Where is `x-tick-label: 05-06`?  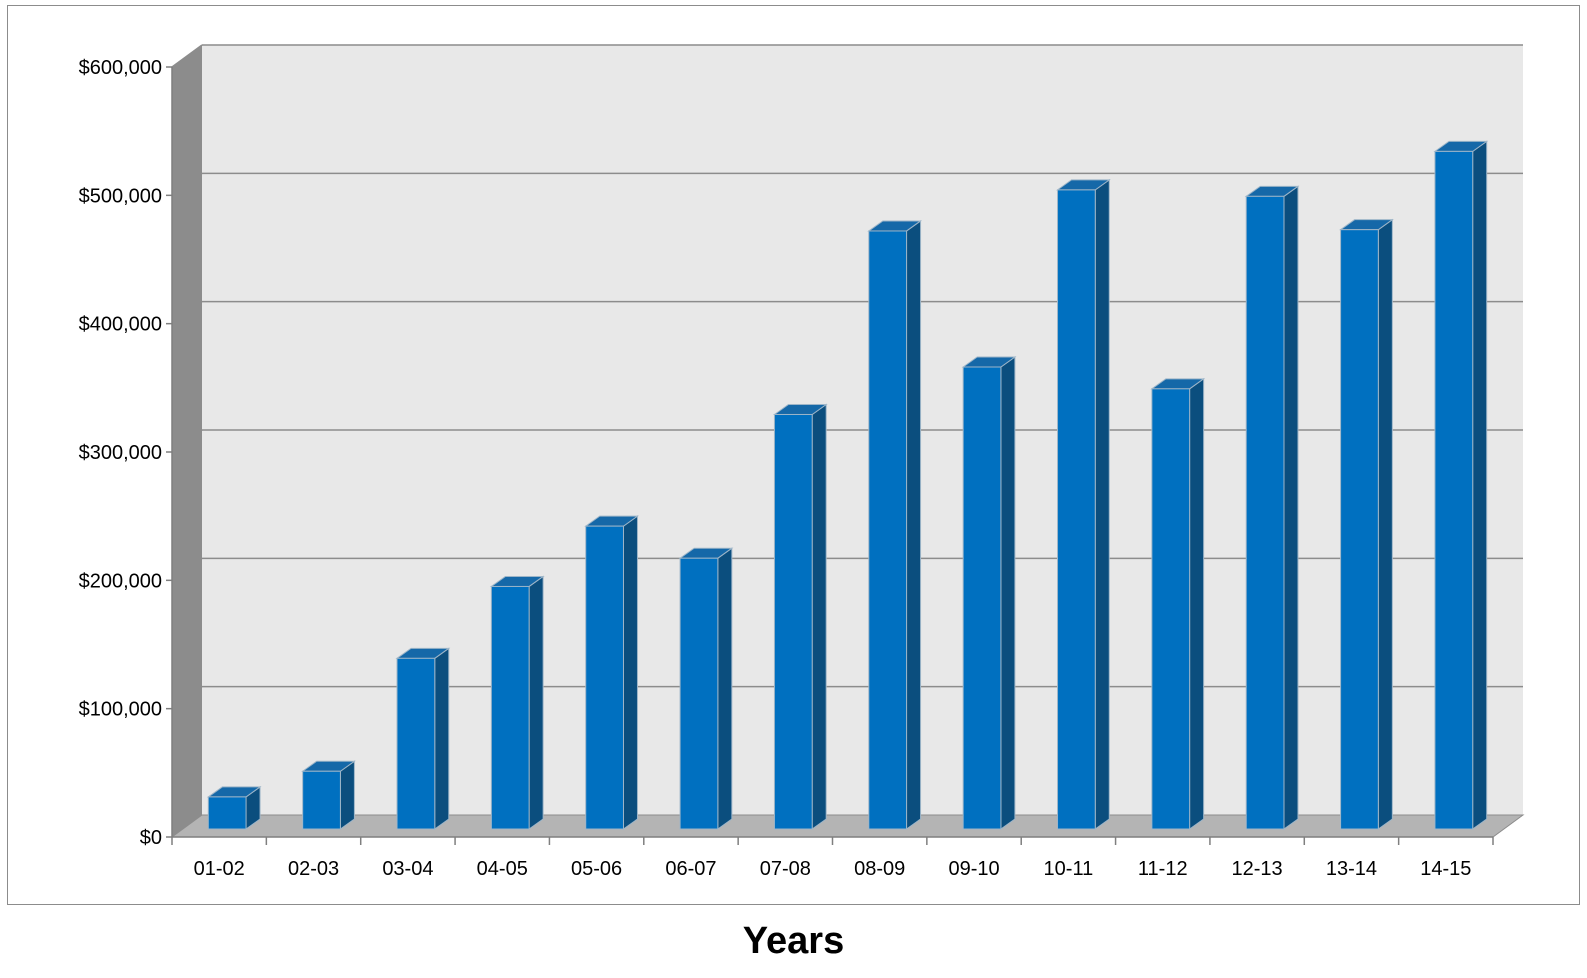
x-tick-label: 05-06 is located at coordinates (596, 869).